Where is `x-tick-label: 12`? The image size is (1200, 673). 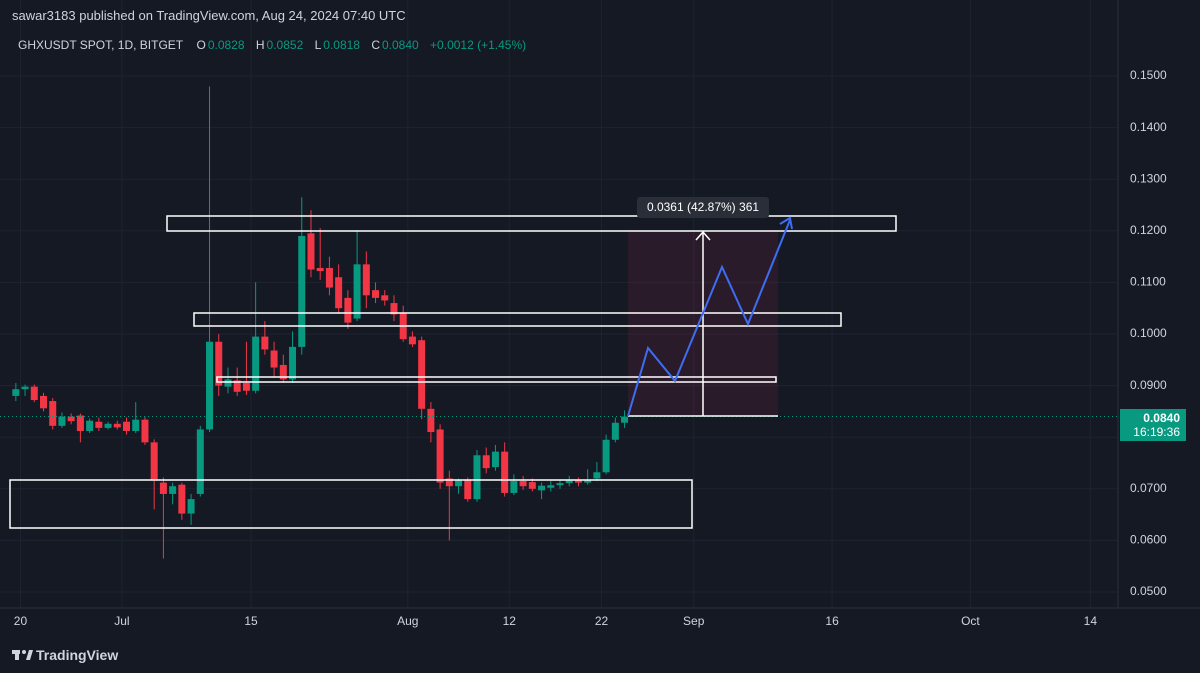 x-tick-label: 12 is located at coordinates (510, 621).